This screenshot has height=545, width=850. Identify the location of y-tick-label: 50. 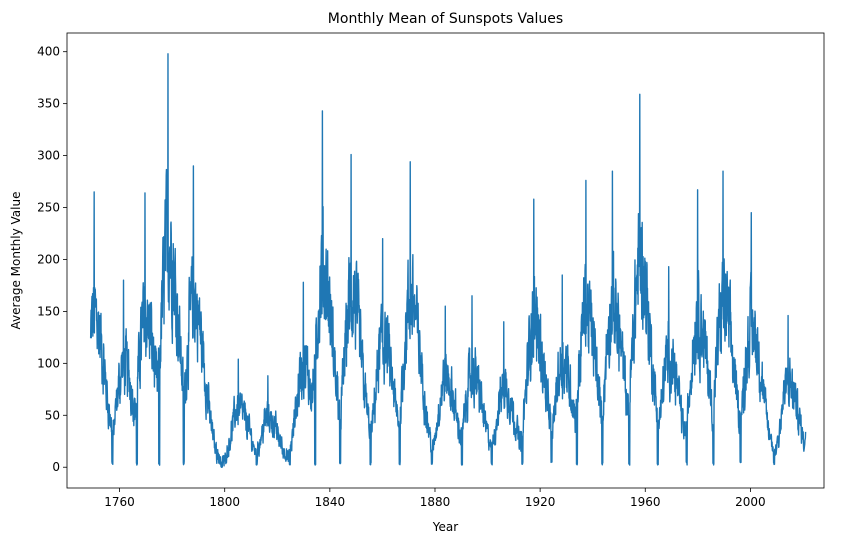
(52, 415).